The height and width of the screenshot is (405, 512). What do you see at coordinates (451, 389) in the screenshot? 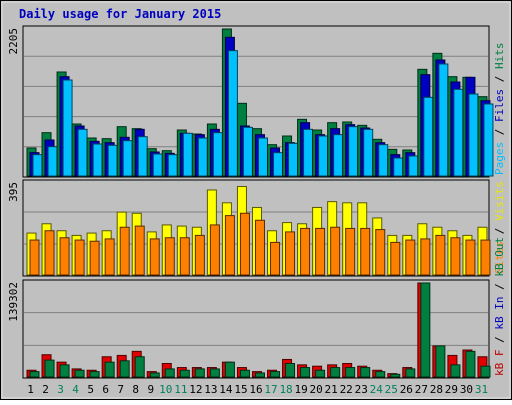
I see `x-tick-label: 29` at bounding box center [451, 389].